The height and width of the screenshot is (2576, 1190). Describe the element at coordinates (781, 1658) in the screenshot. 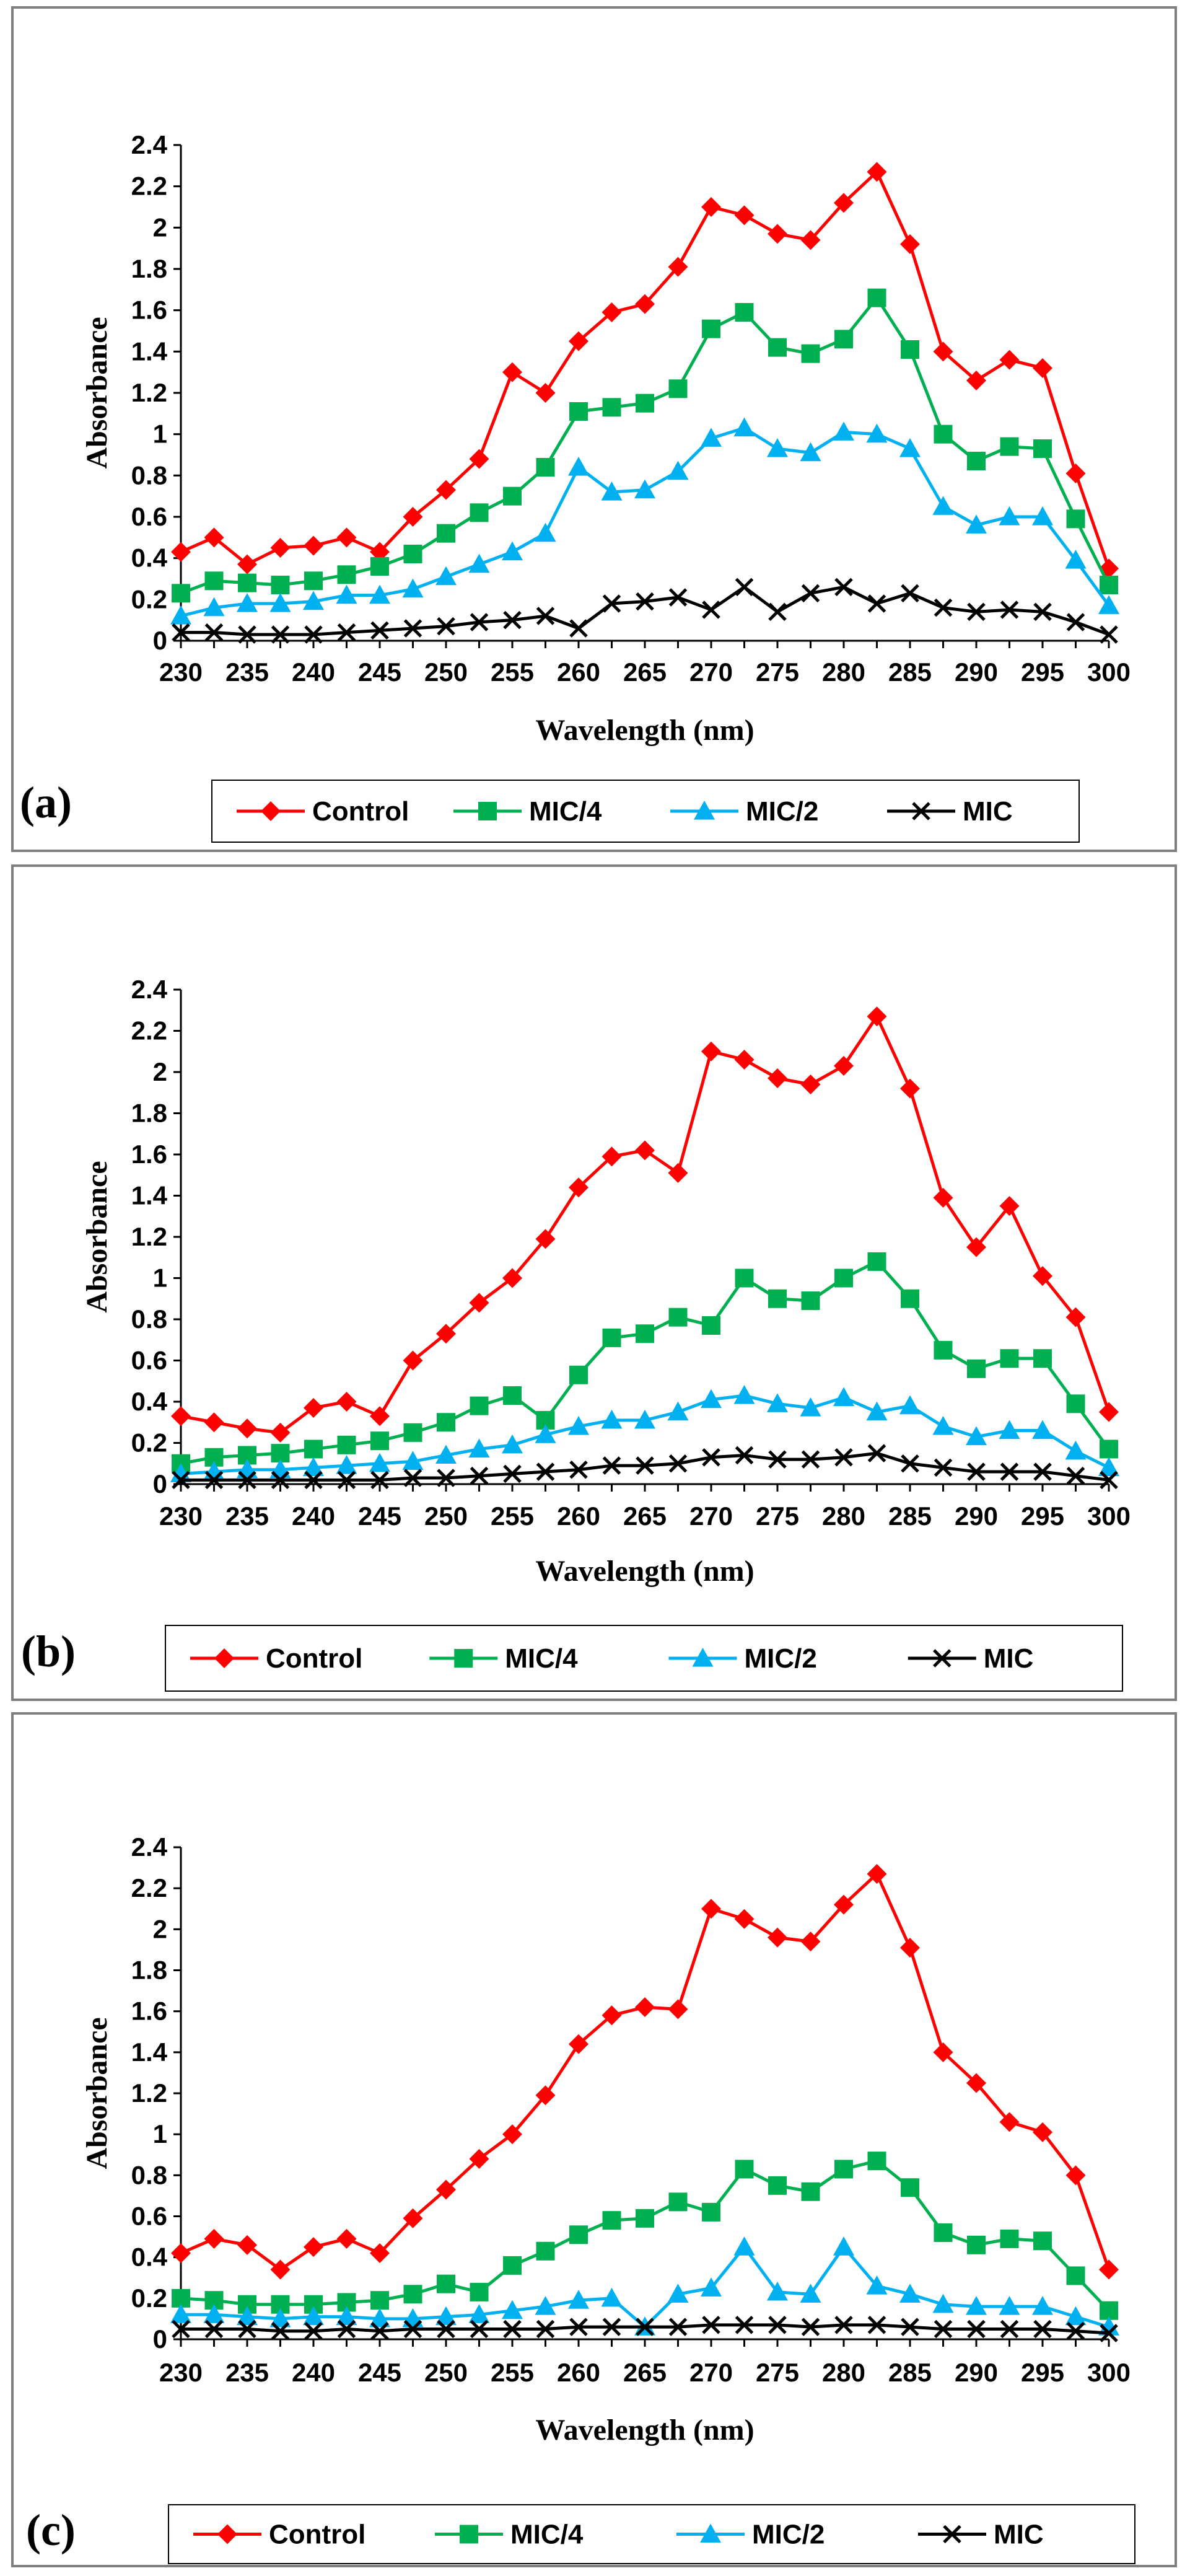

I see `legend-label-mic-2: MIC/2` at that location.